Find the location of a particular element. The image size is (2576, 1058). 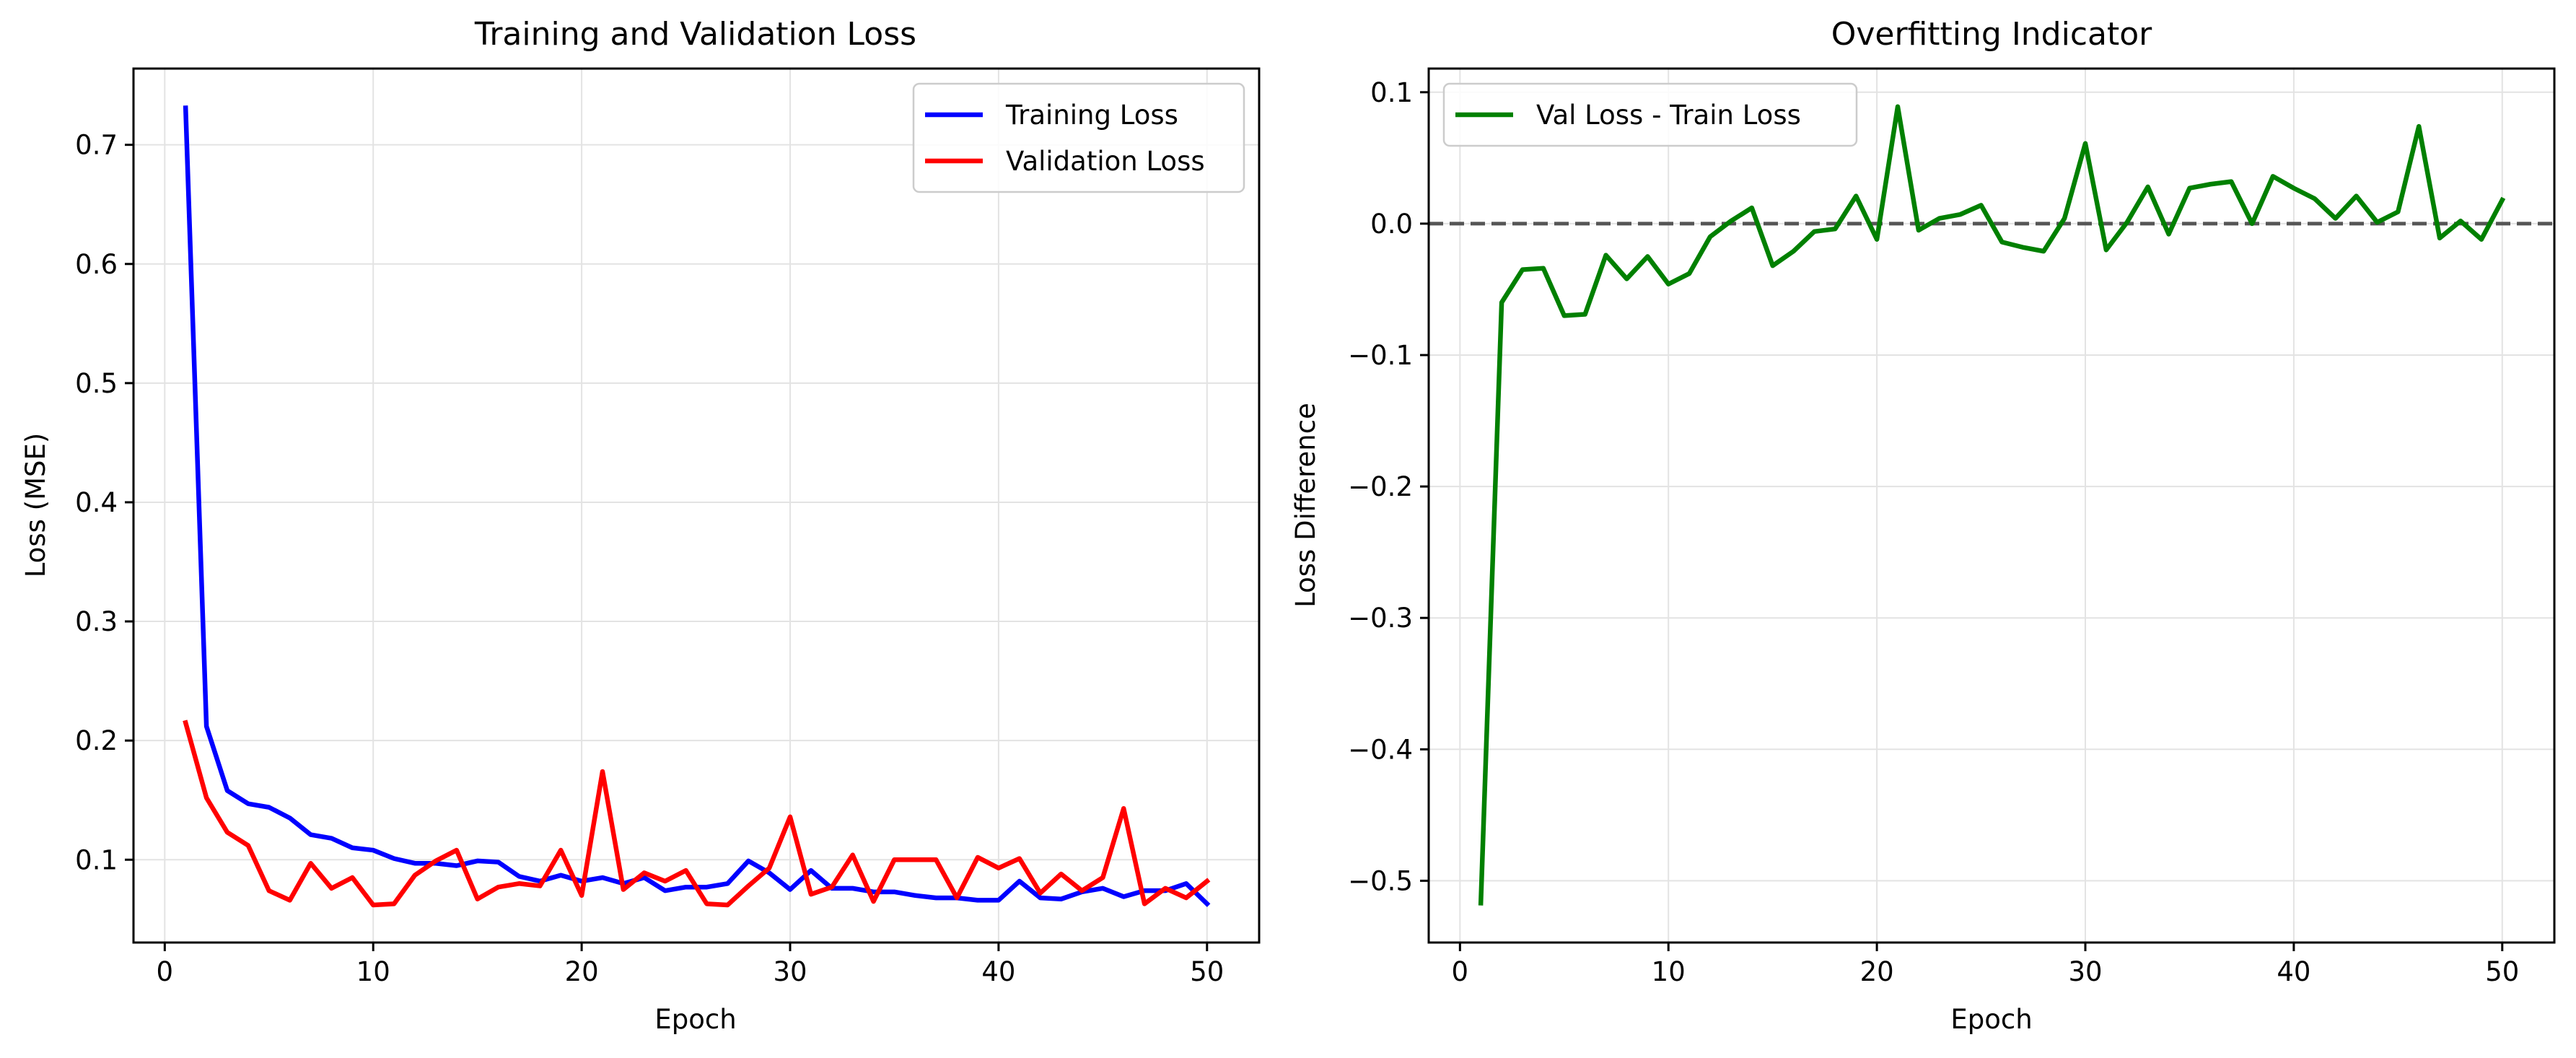

y-tick-label: −0.4 is located at coordinates (1380, 749).